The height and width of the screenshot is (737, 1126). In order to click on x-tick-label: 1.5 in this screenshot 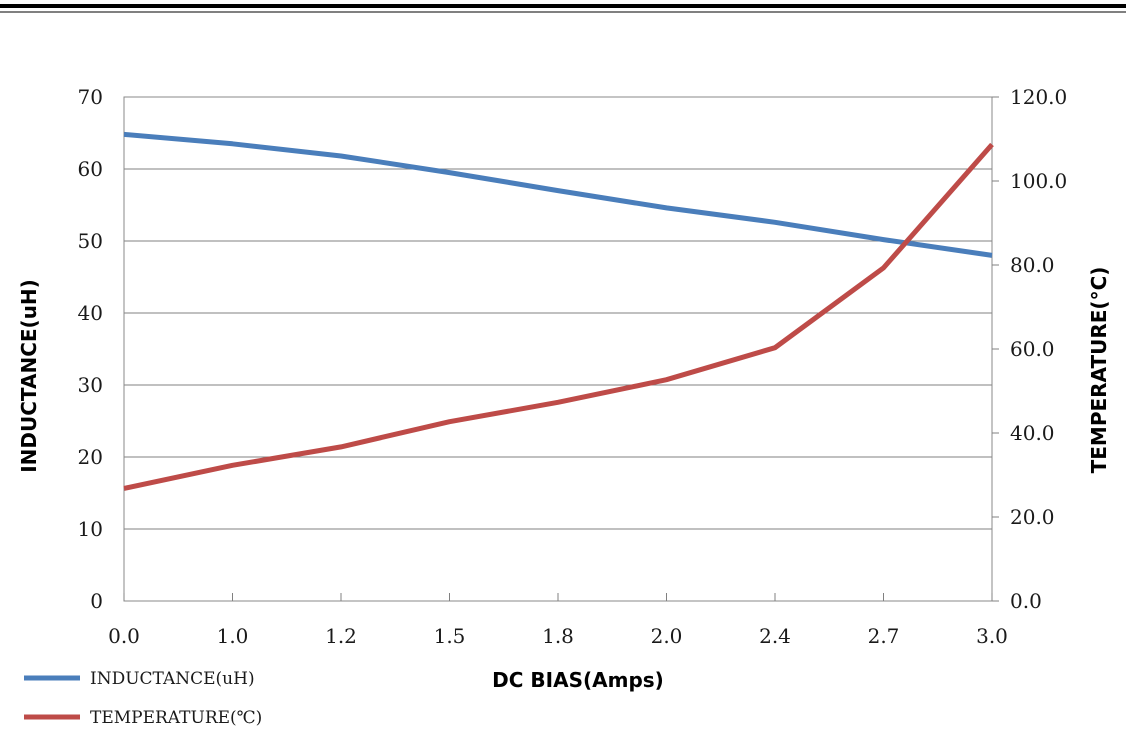, I will do `click(450, 636)`.